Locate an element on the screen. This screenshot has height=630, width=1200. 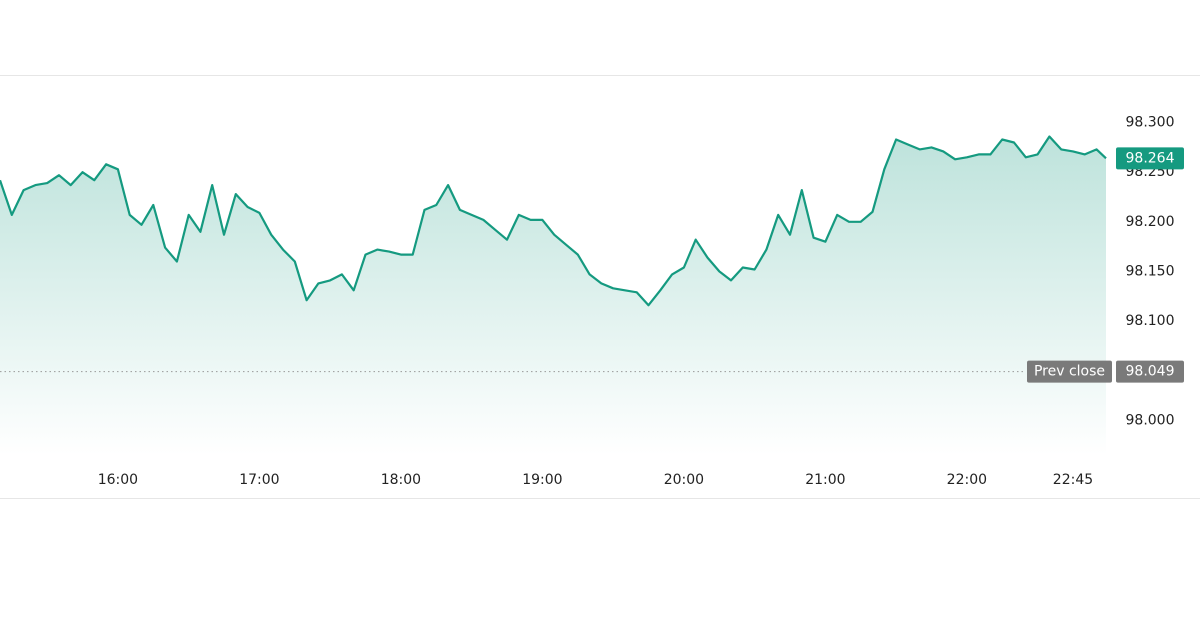
x-tick-label: 16:00 is located at coordinates (118, 480).